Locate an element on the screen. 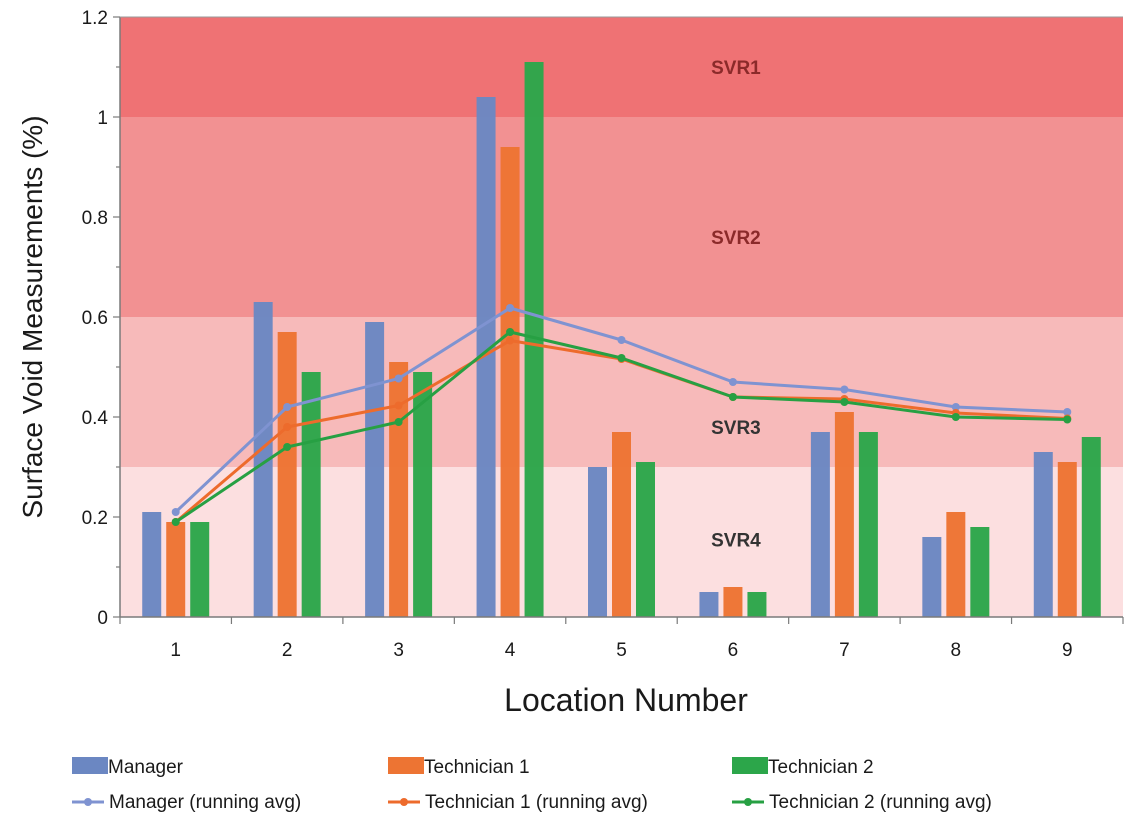  x-tick-label: 4 is located at coordinates (510, 650).